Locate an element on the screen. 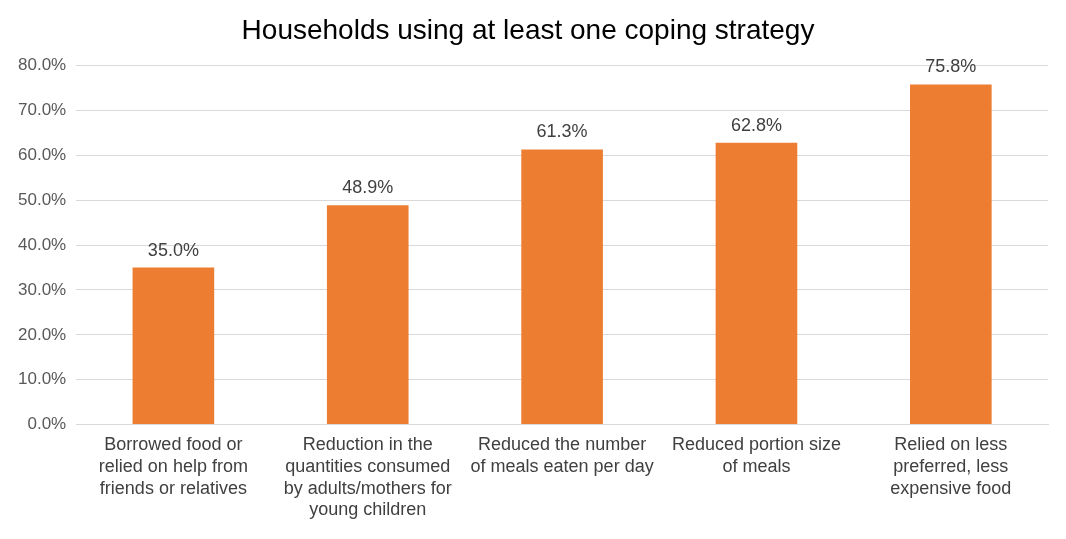 The width and height of the screenshot is (1066, 539). y-tick-label: 80.0% is located at coordinates (42, 65).